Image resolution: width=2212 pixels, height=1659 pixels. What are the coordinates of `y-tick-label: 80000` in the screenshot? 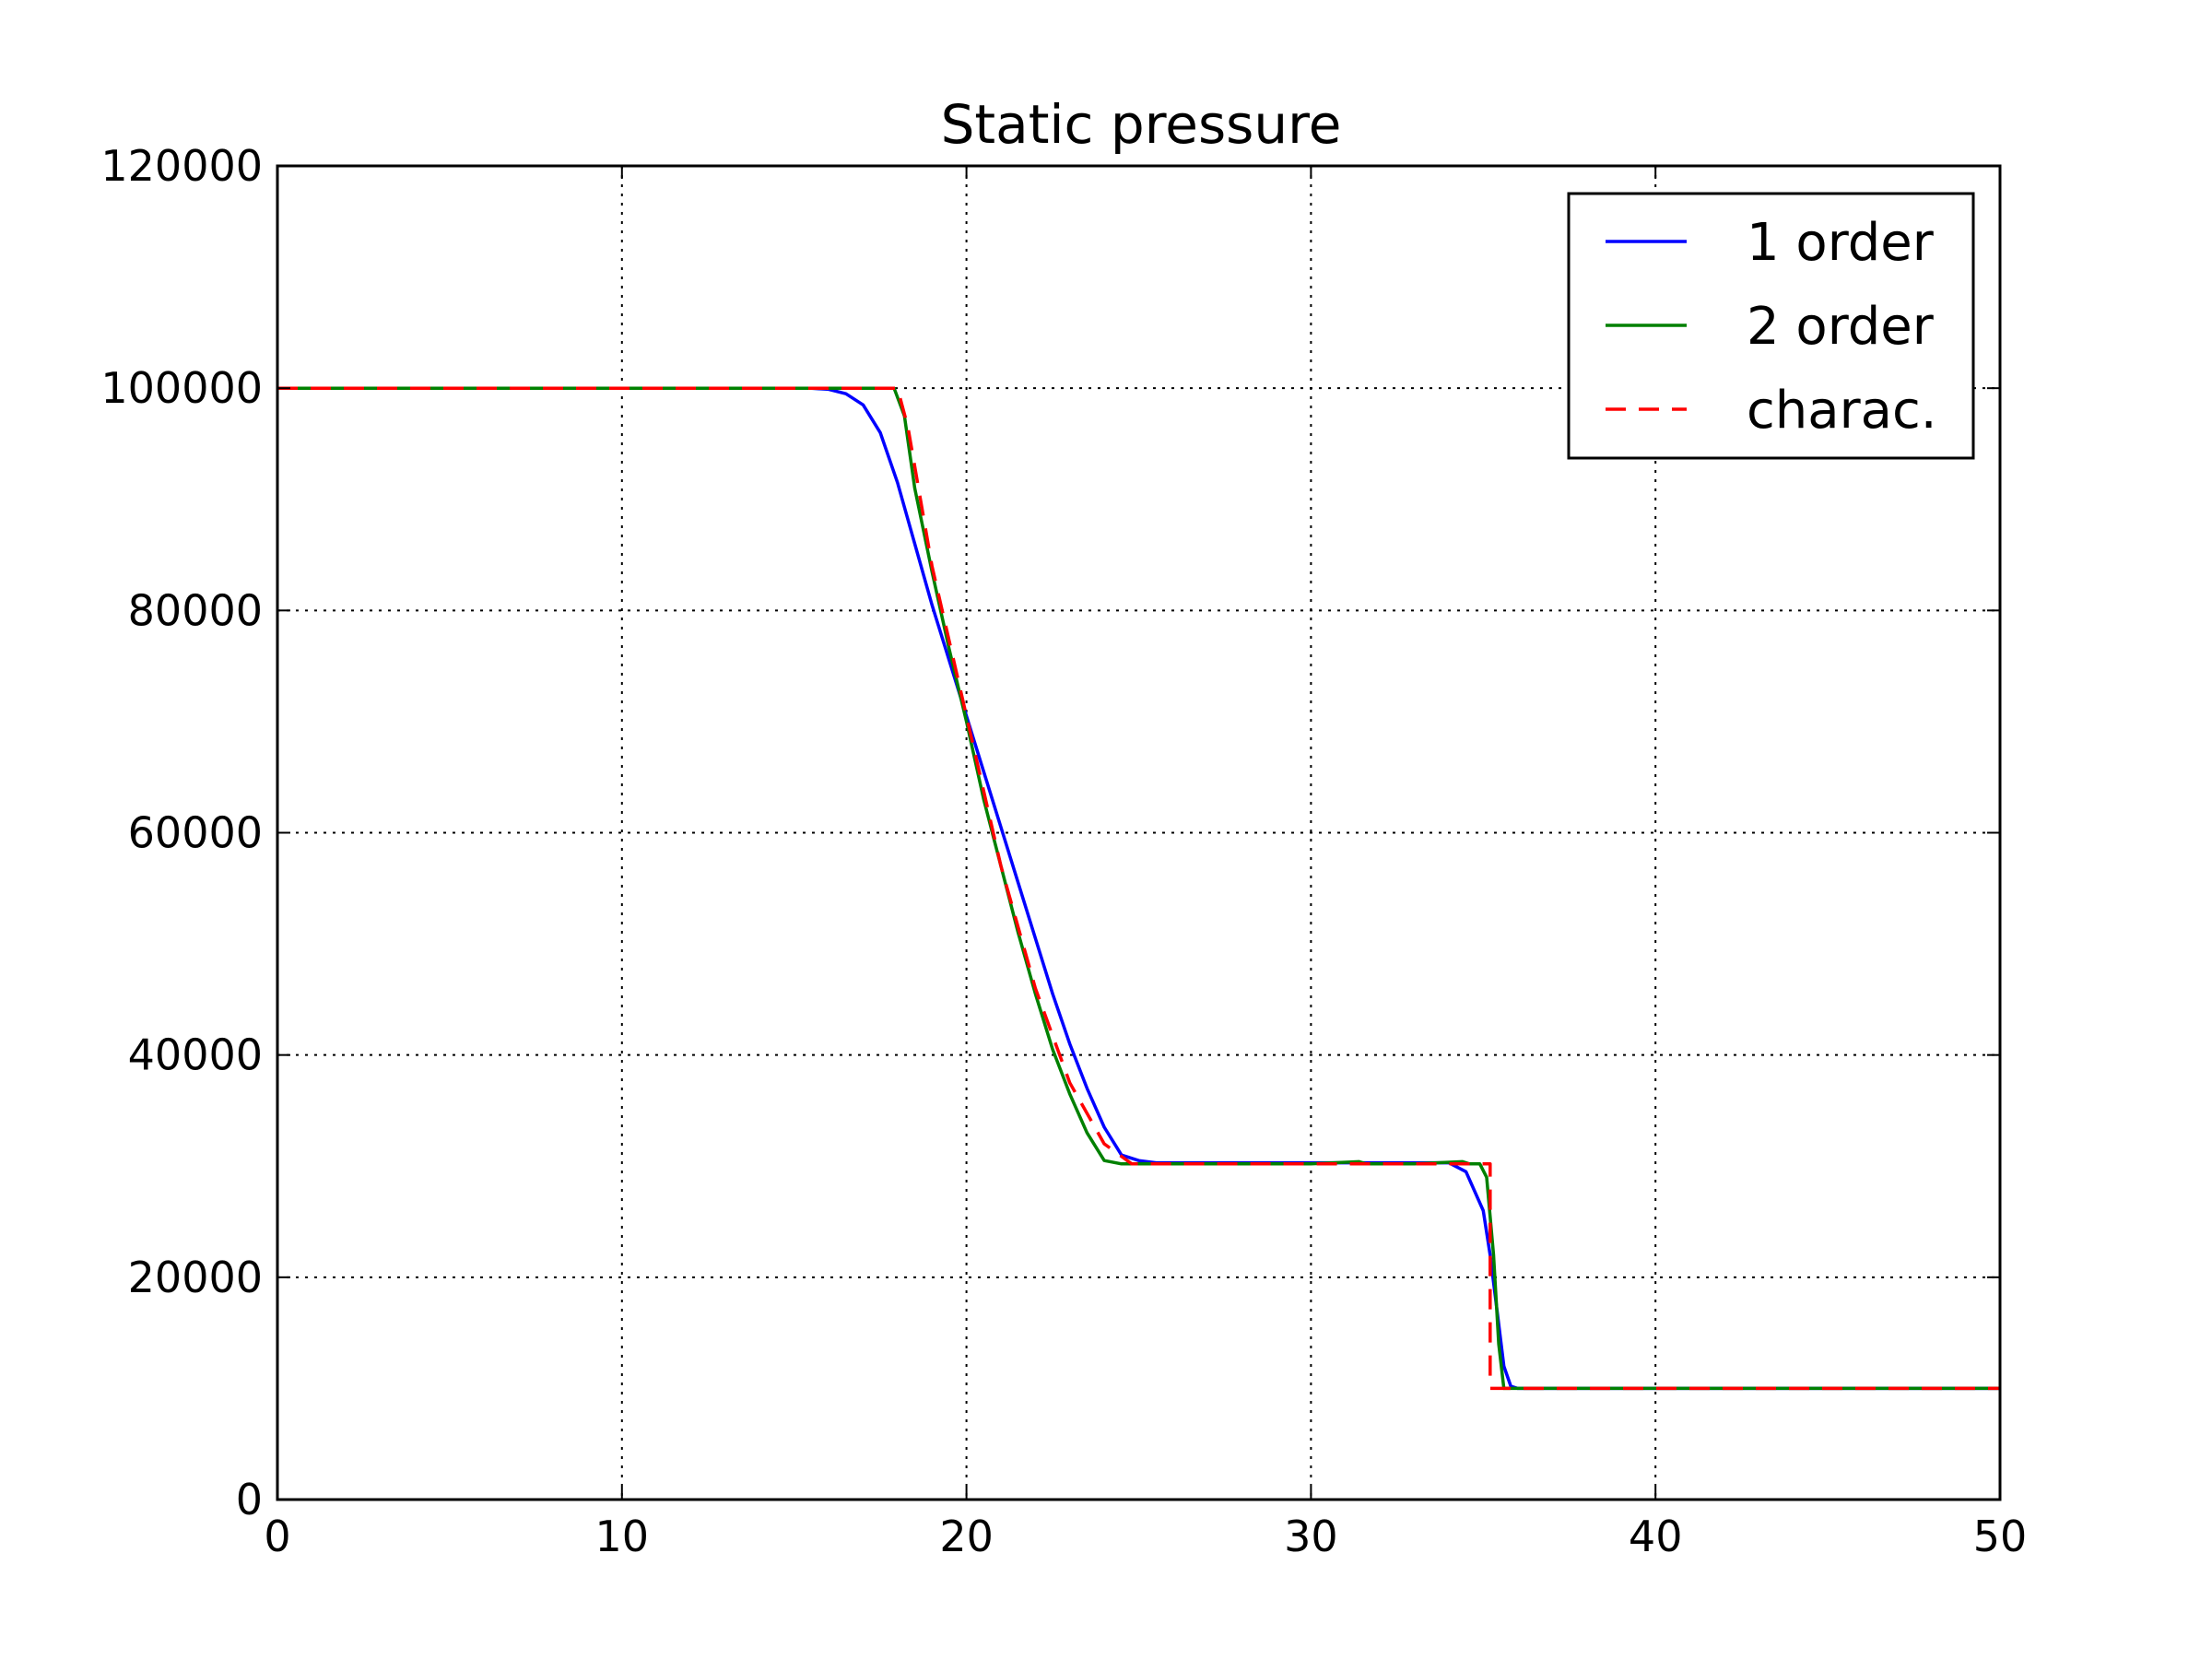 It's located at (195, 610).